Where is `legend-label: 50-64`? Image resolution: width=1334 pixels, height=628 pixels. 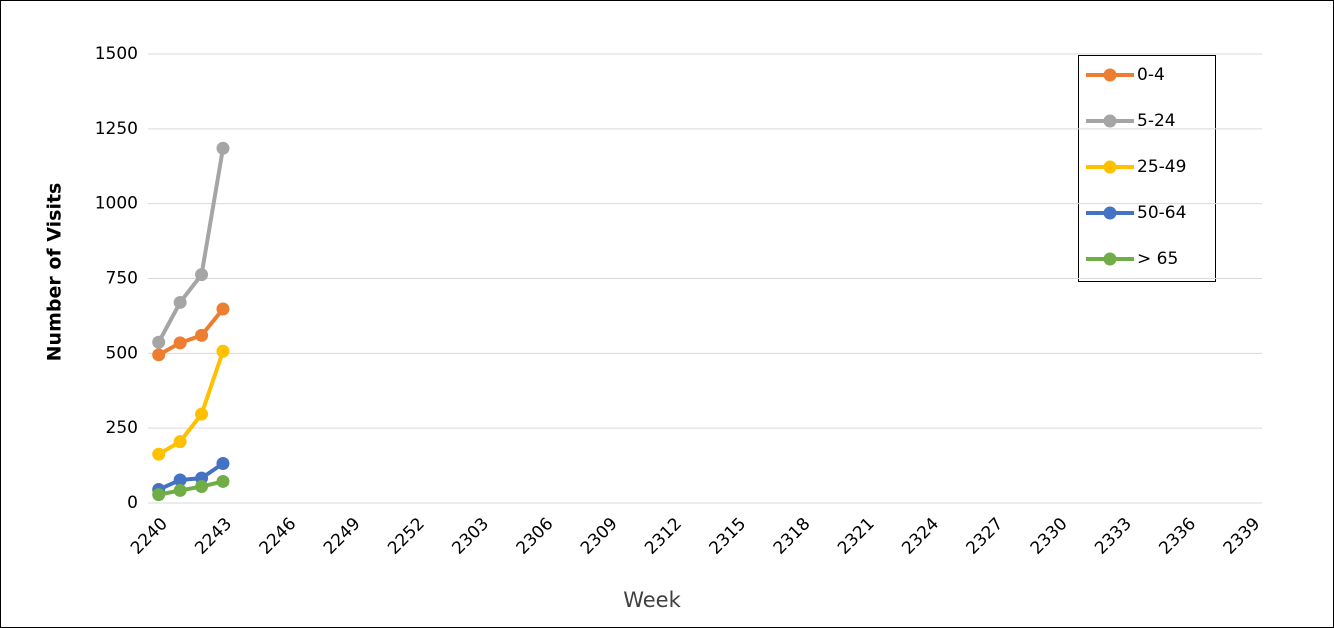 legend-label: 50-64 is located at coordinates (1161, 213).